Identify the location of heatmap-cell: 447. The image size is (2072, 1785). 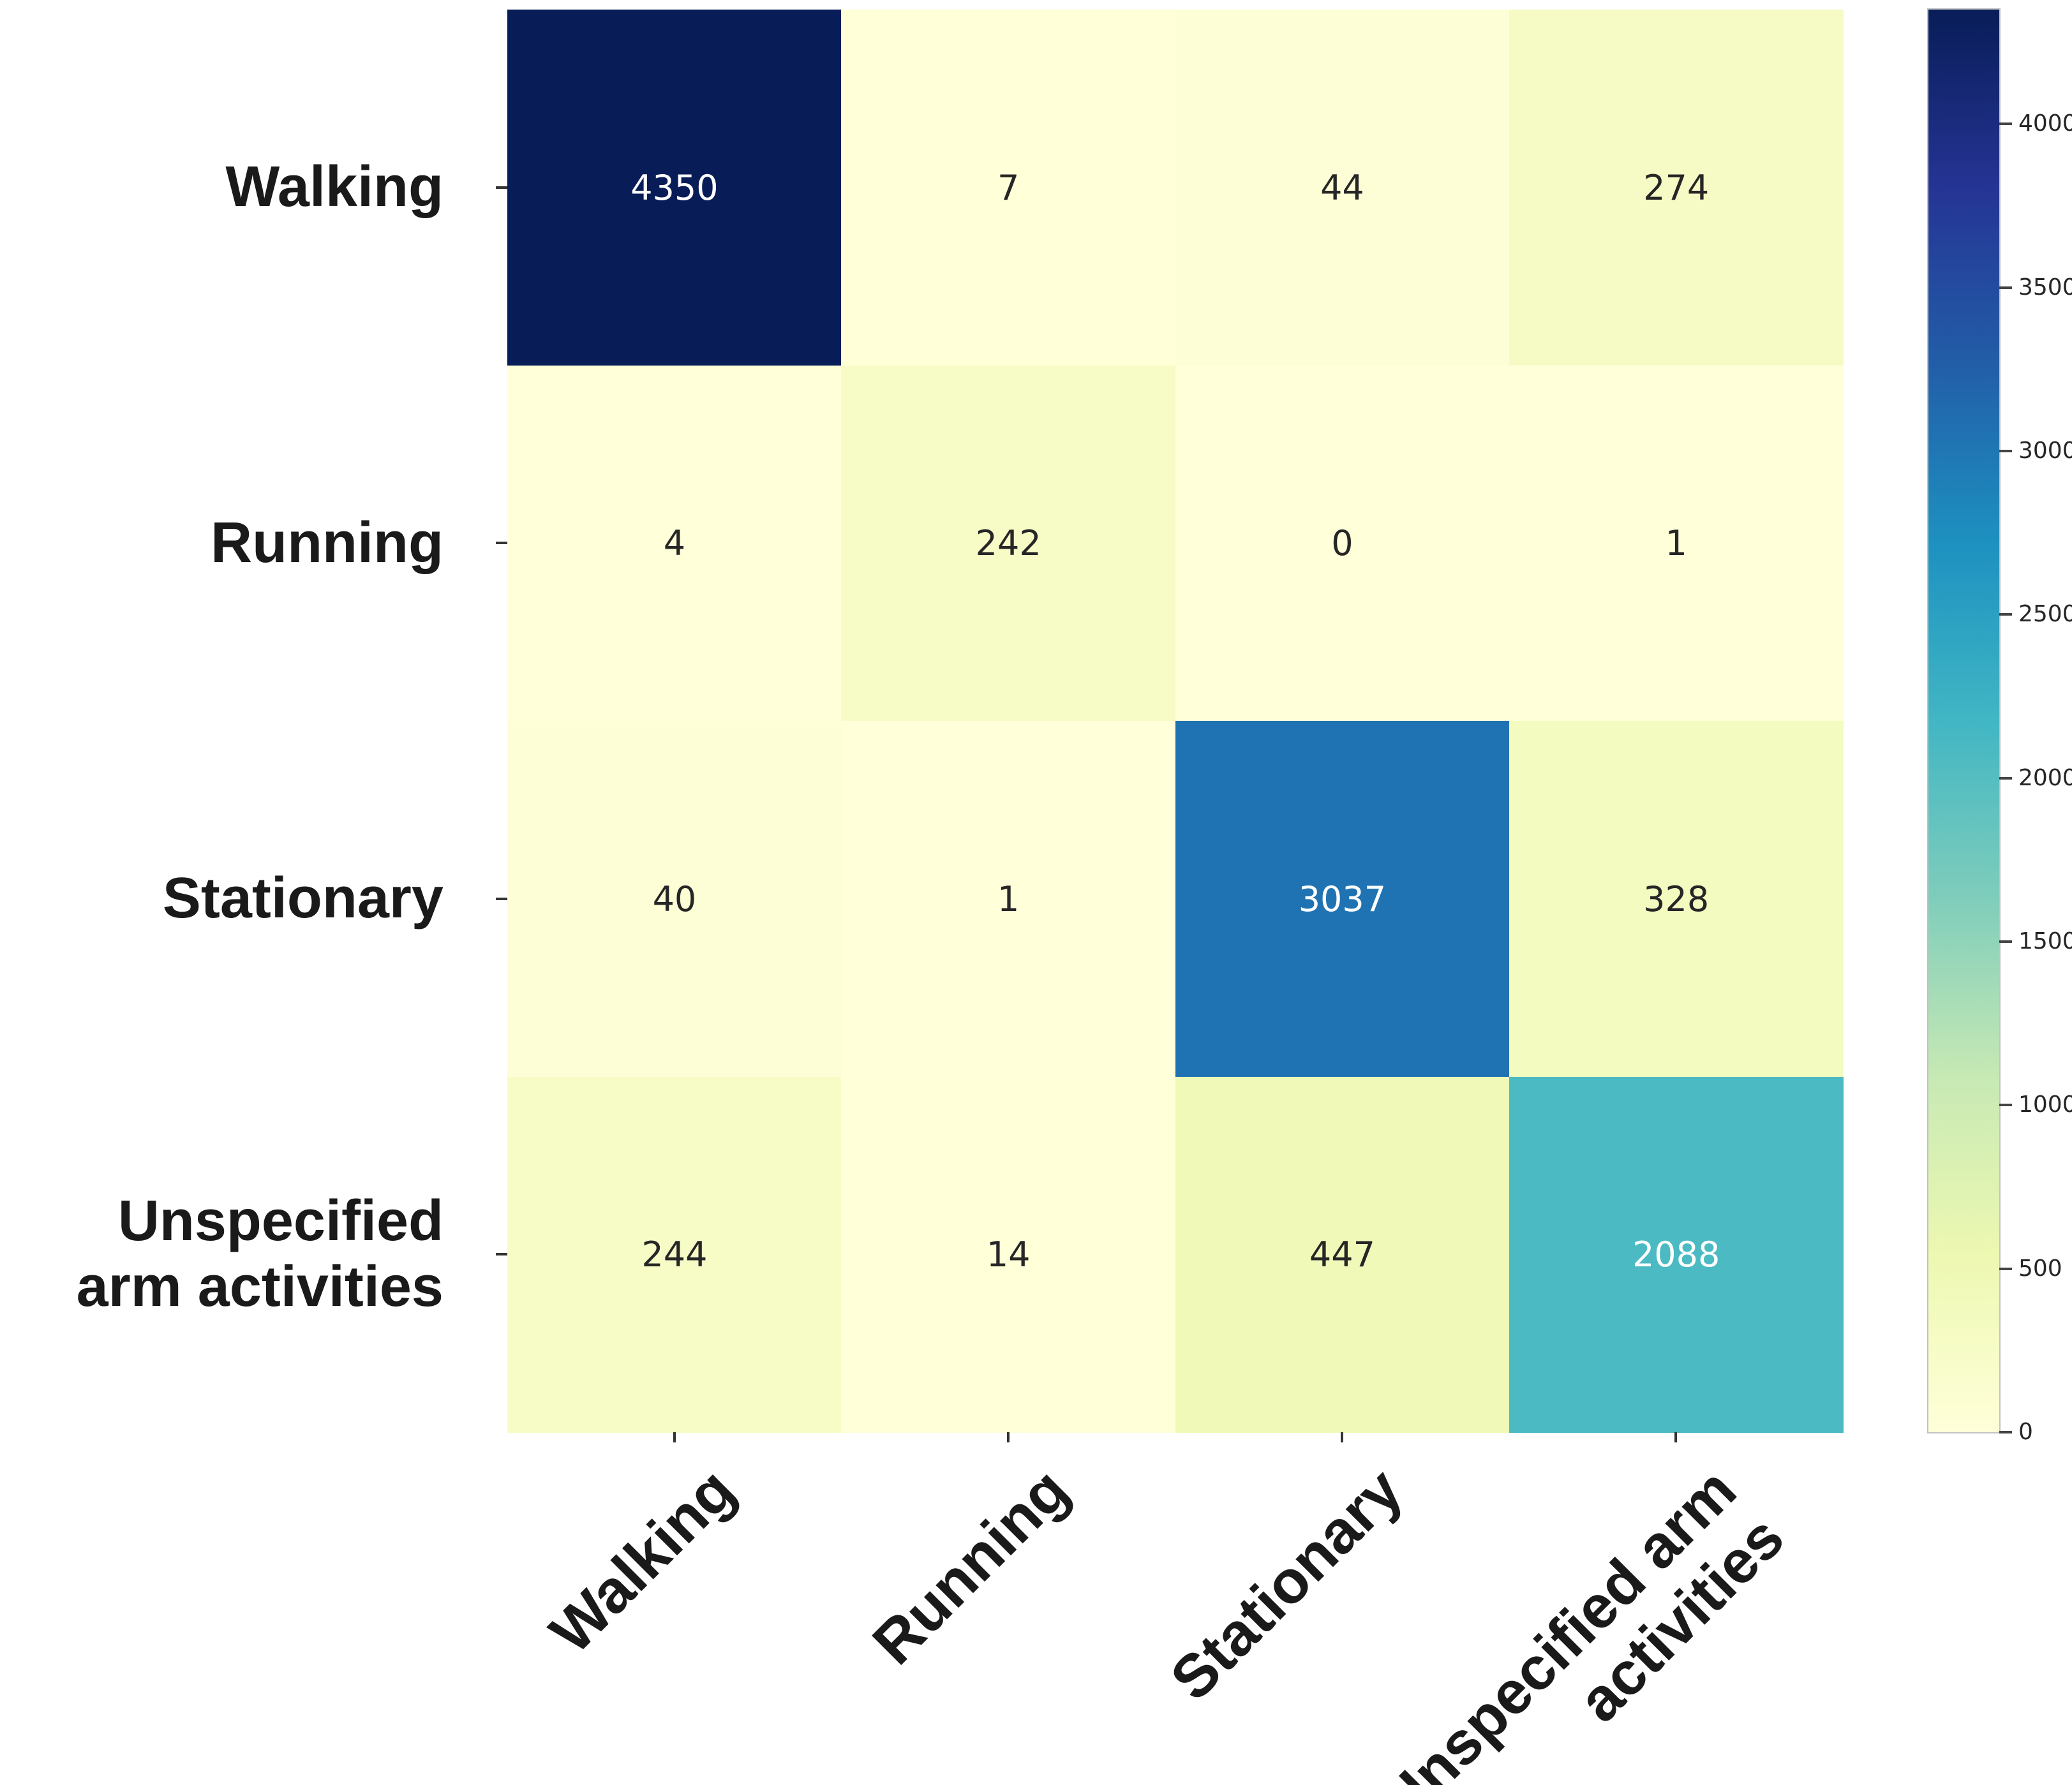
(1342, 1254).